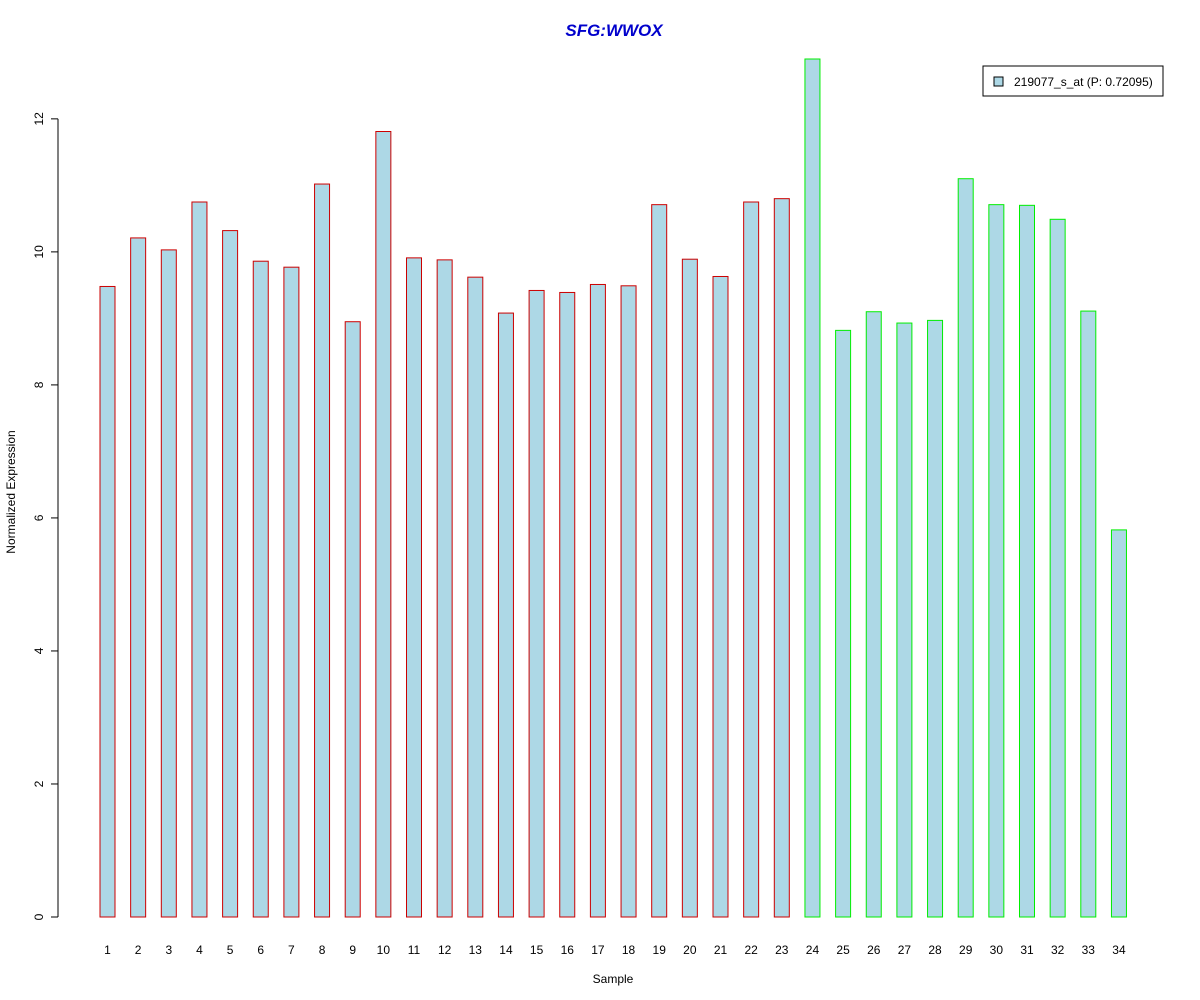 The width and height of the screenshot is (1200, 1000). What do you see at coordinates (39, 384) in the screenshot?
I see `y-tick-label: 8` at bounding box center [39, 384].